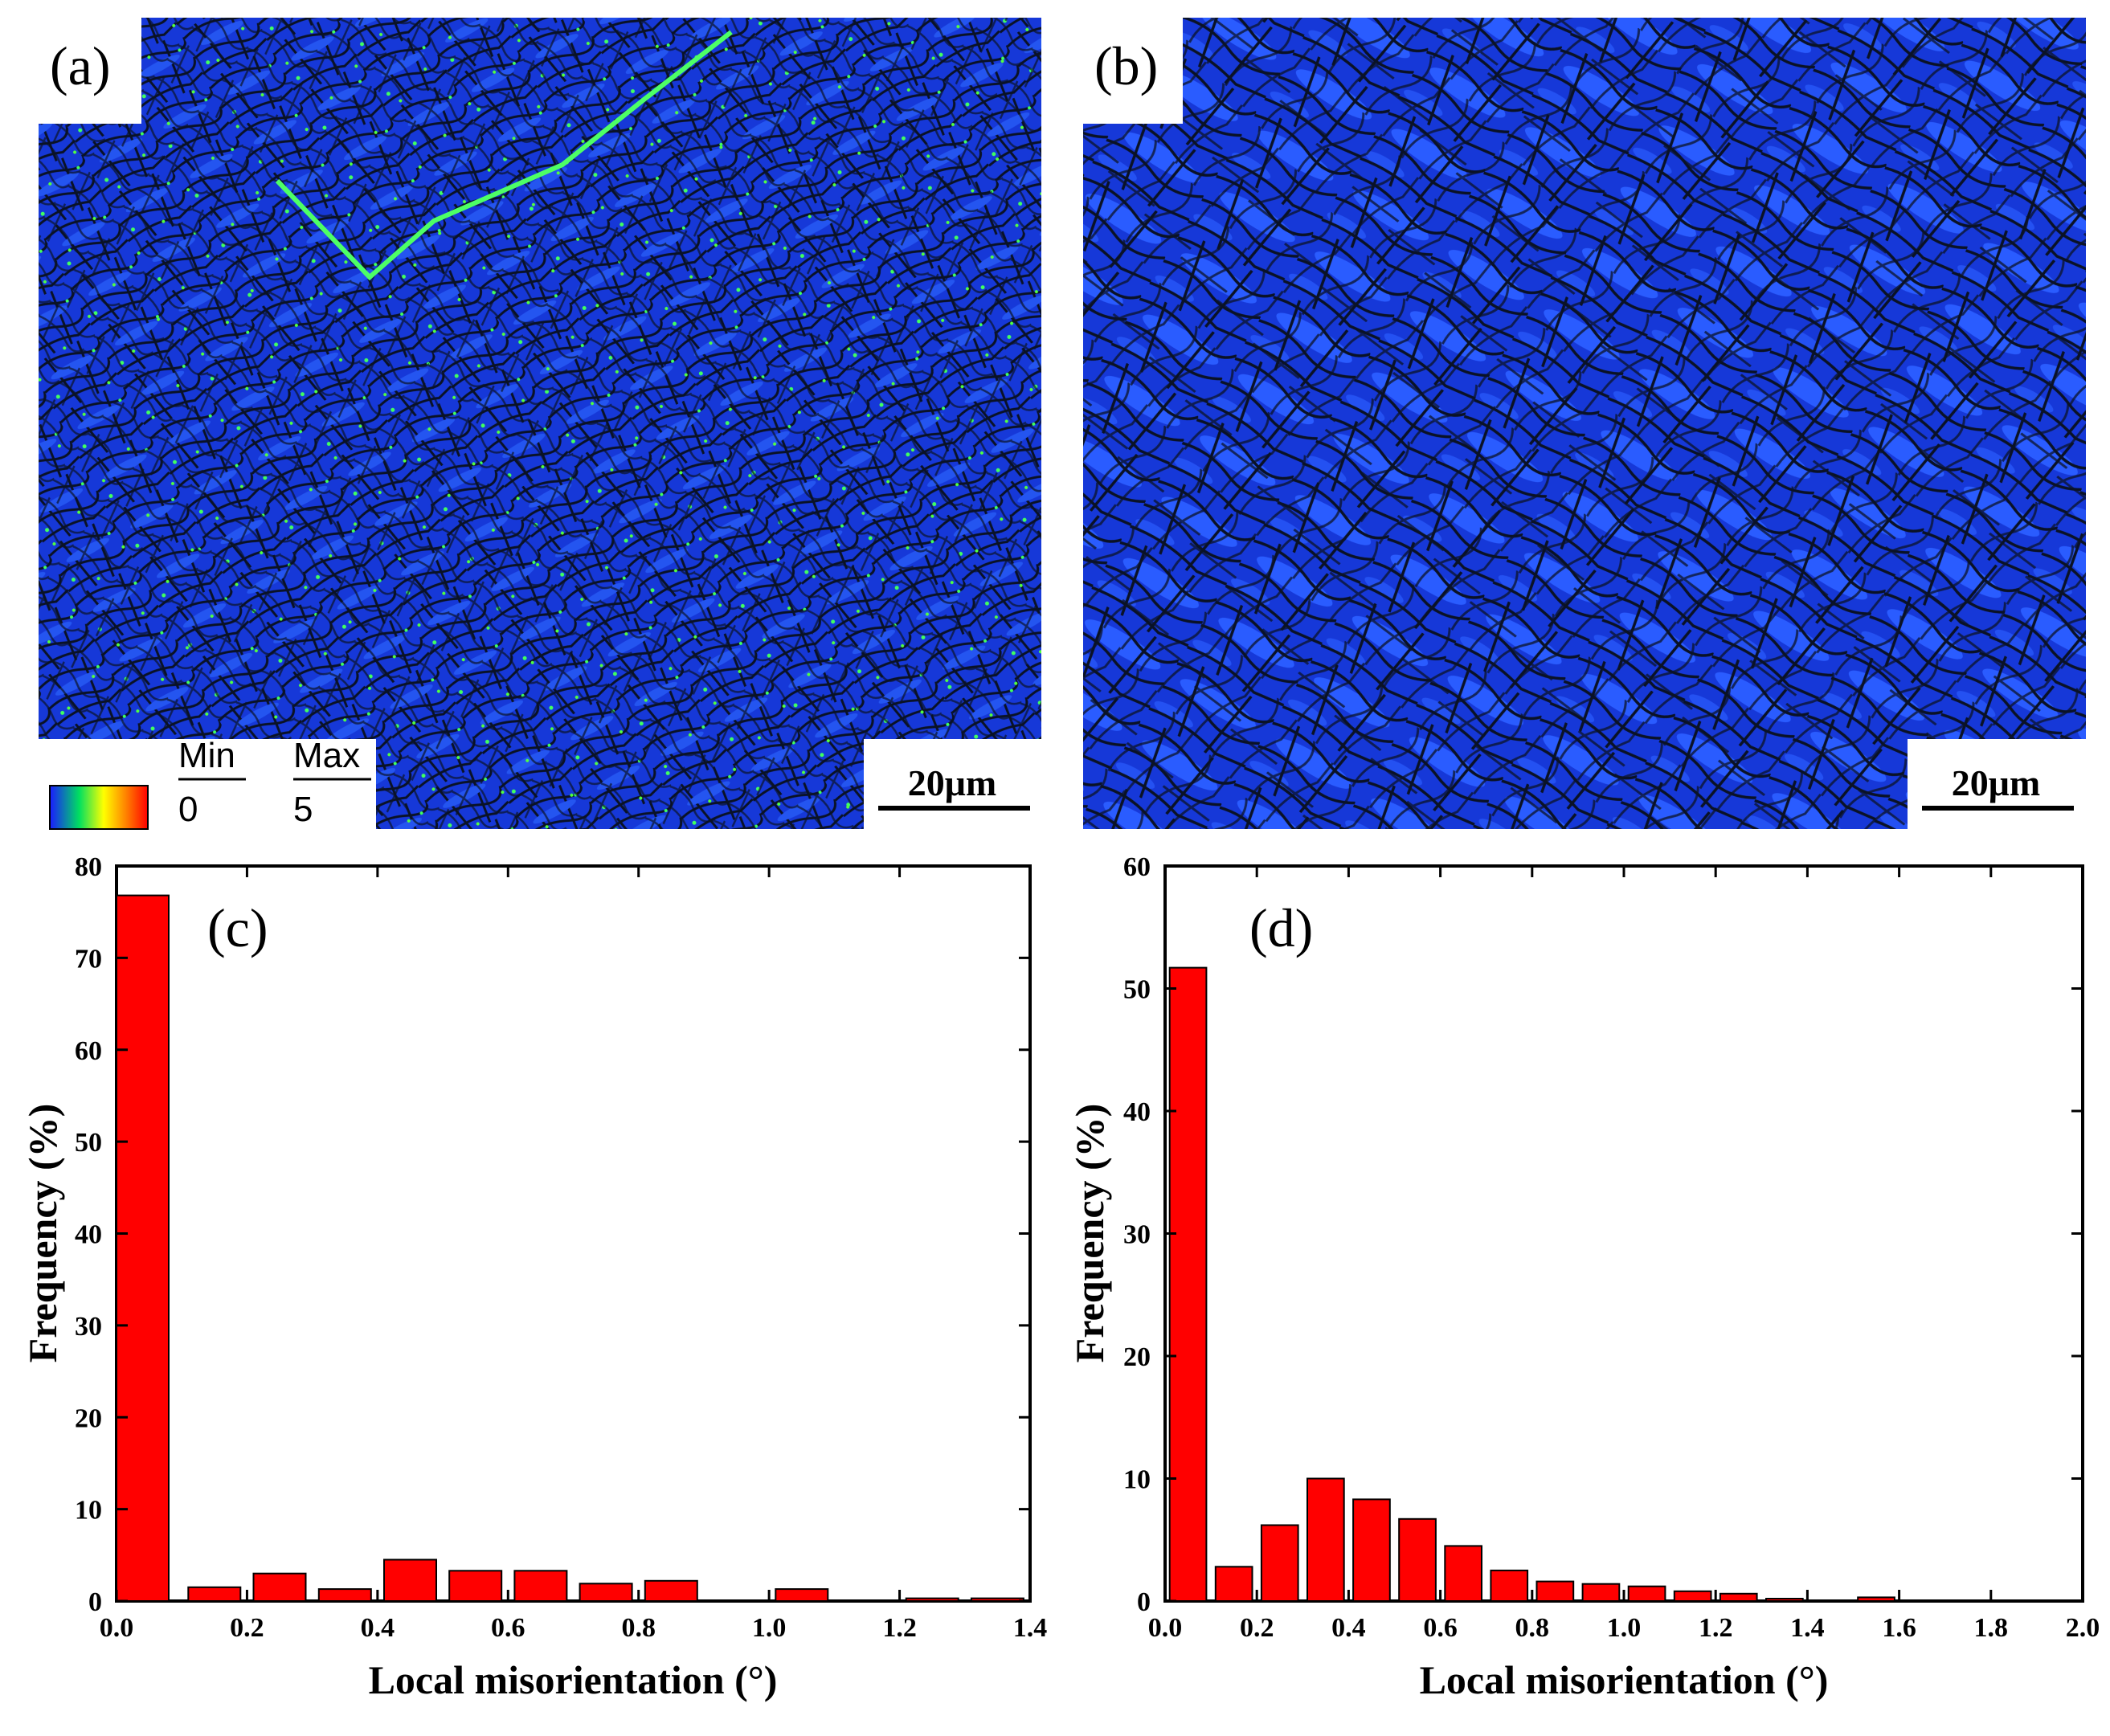 This screenshot has height=1736, width=2110. What do you see at coordinates (1030, 1628) in the screenshot?
I see `chart-c-x-tick-label: 1.4` at bounding box center [1030, 1628].